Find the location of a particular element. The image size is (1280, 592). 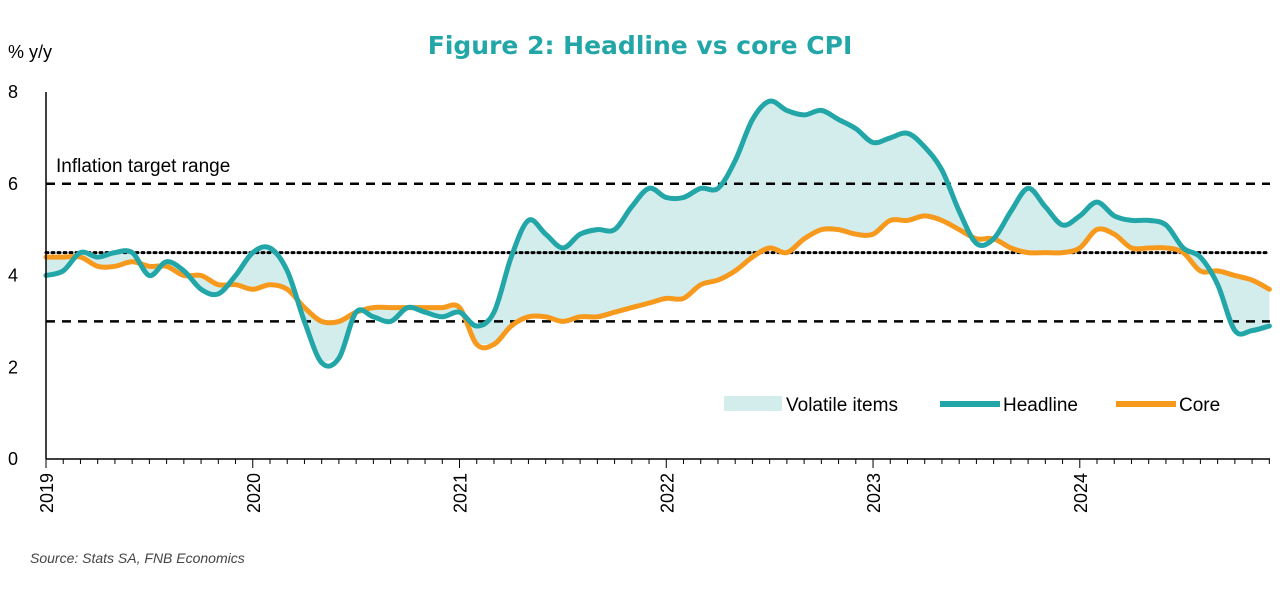

legend-label-headline: Headline is located at coordinates (1040, 405).